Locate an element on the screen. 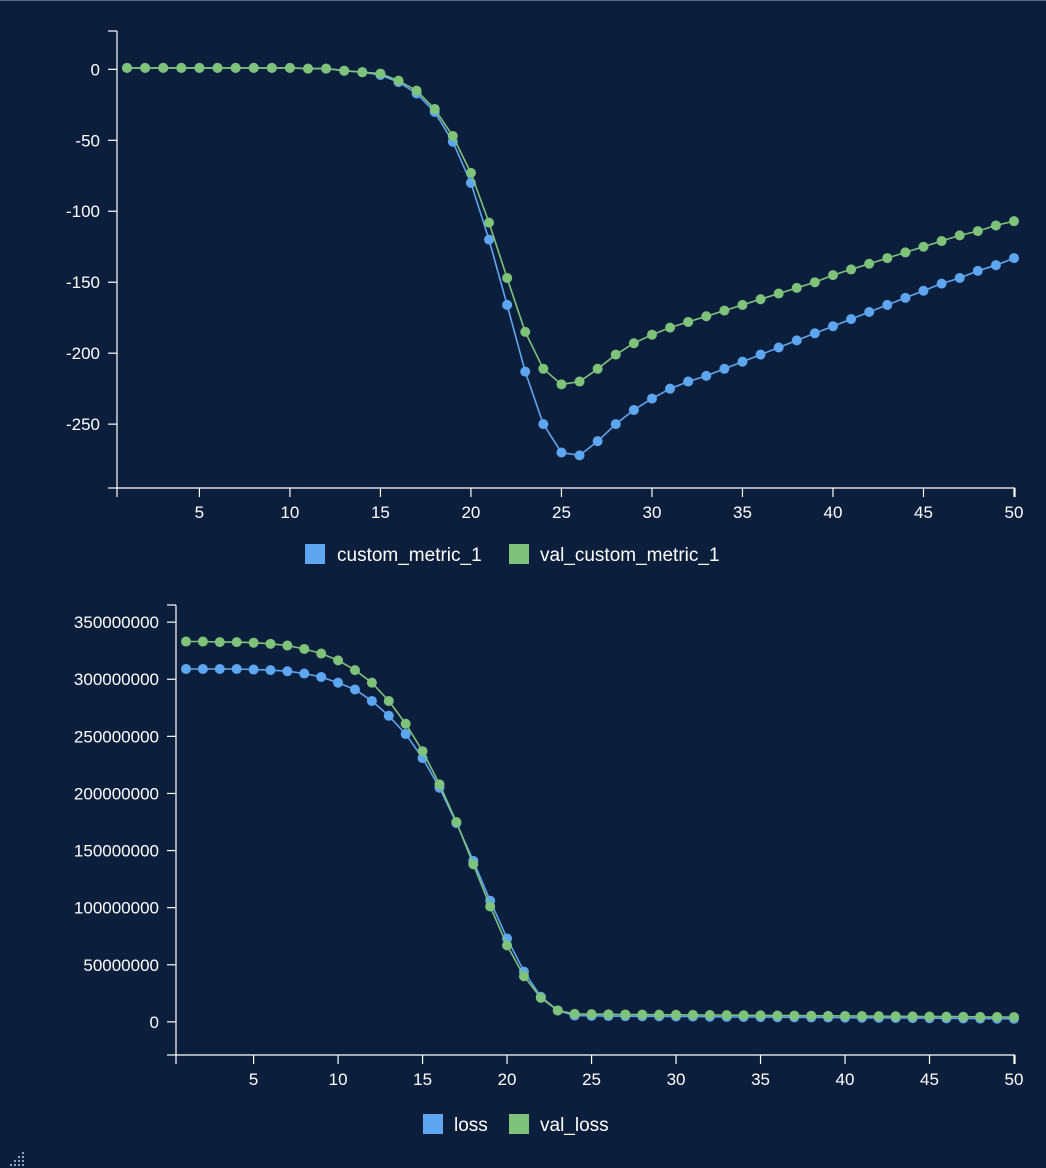 This screenshot has width=1046, height=1168. x-tick-label: 30 is located at coordinates (676, 1079).